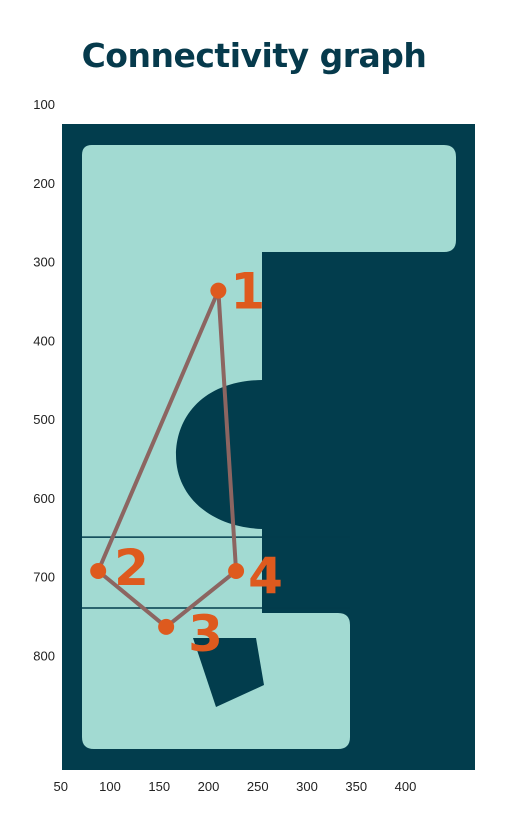 The width and height of the screenshot is (508, 813). Describe the element at coordinates (258, 786) in the screenshot. I see `x-tick-label: 250` at that location.